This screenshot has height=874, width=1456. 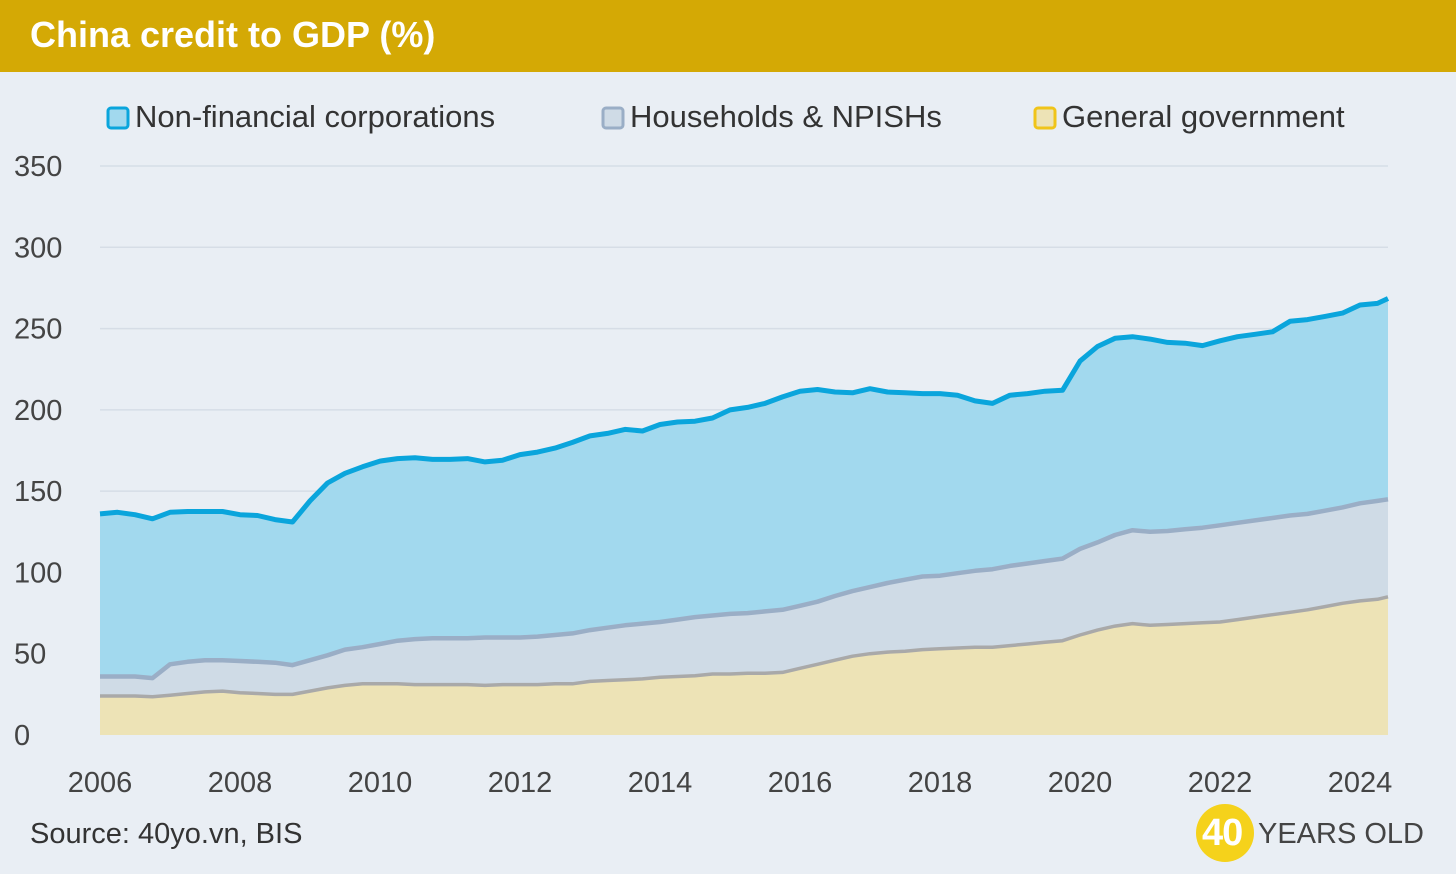 I want to click on legend-label-general-government: General government, so click(x=1203, y=116).